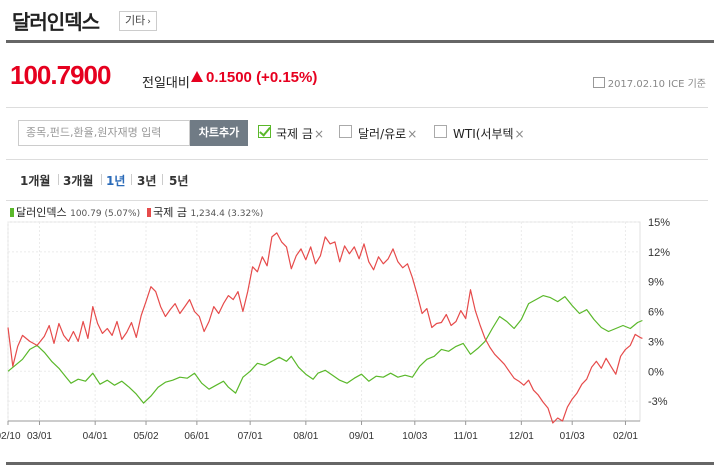  Describe the element at coordinates (105, 214) in the screenshot. I see `legend-value-dollar-index: 100.79 (5.07%)` at that location.